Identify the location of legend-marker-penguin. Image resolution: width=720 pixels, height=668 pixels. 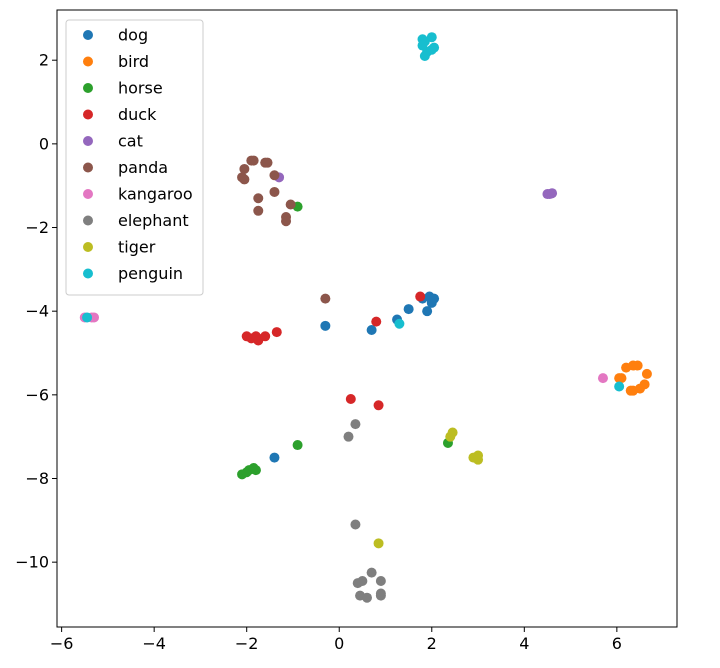
(88, 273).